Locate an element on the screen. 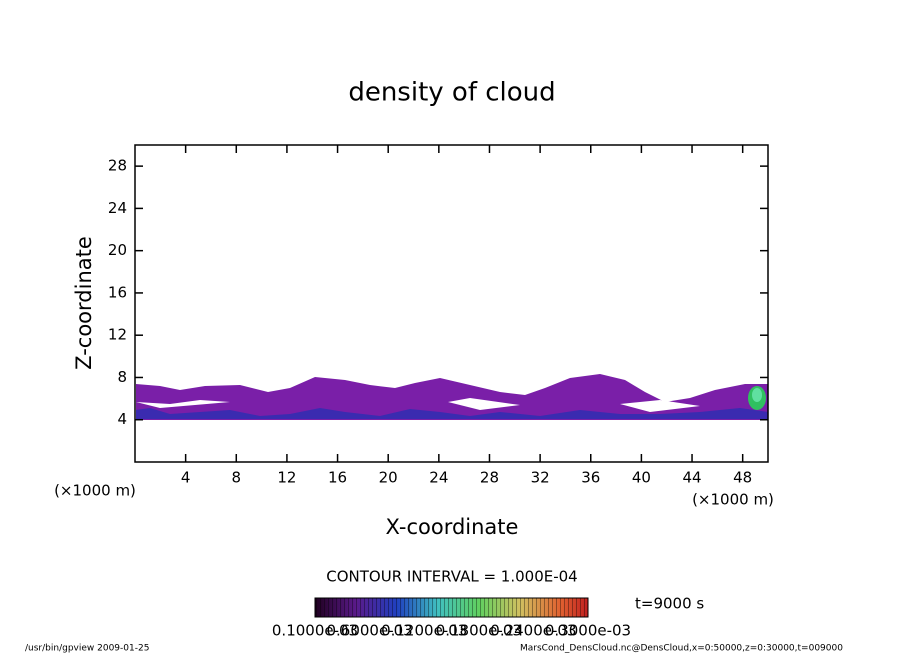 This screenshot has height=654, width=904. colorbar-label: 0.1200e-03 is located at coordinates (424, 631).